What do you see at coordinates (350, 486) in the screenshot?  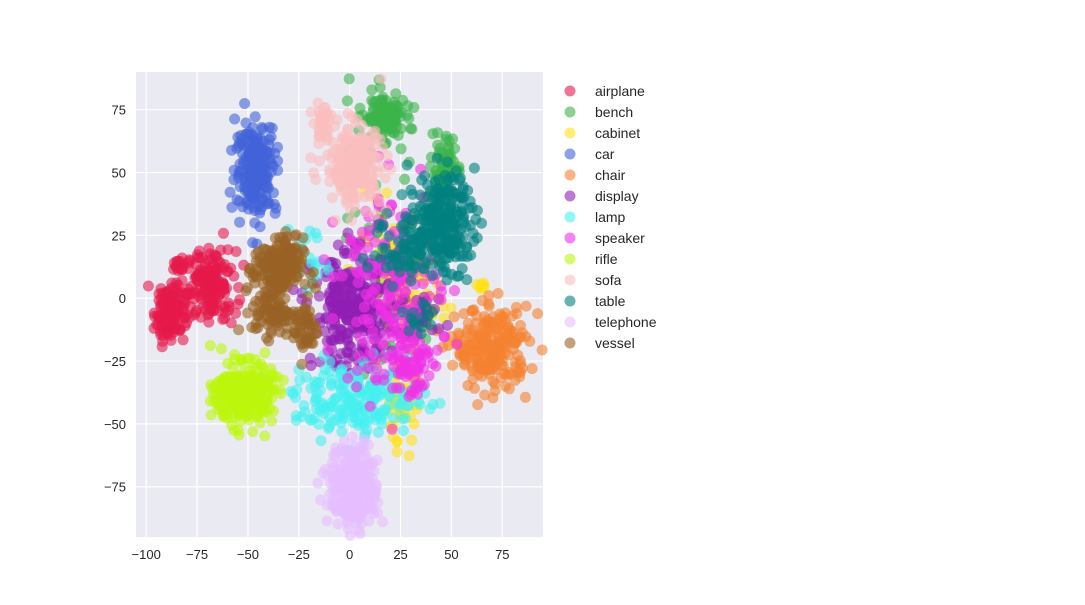 I see `series-telephone` at bounding box center [350, 486].